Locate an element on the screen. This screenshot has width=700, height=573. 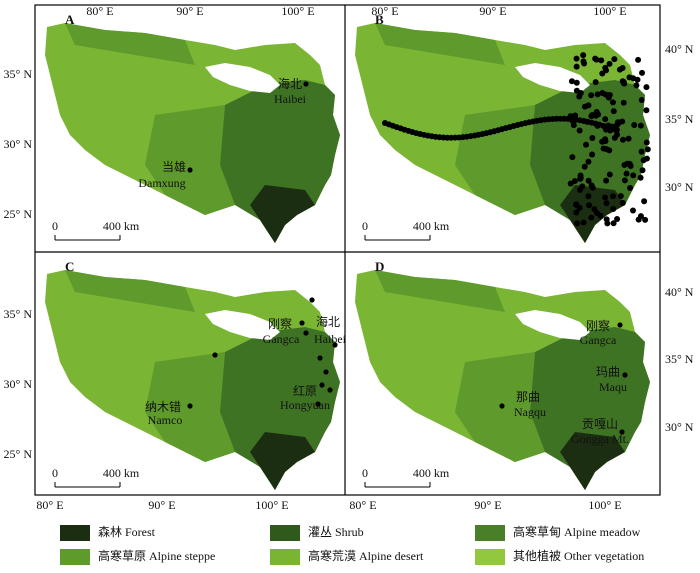
site-name-en: Nagqu is located at coordinates (530, 412).